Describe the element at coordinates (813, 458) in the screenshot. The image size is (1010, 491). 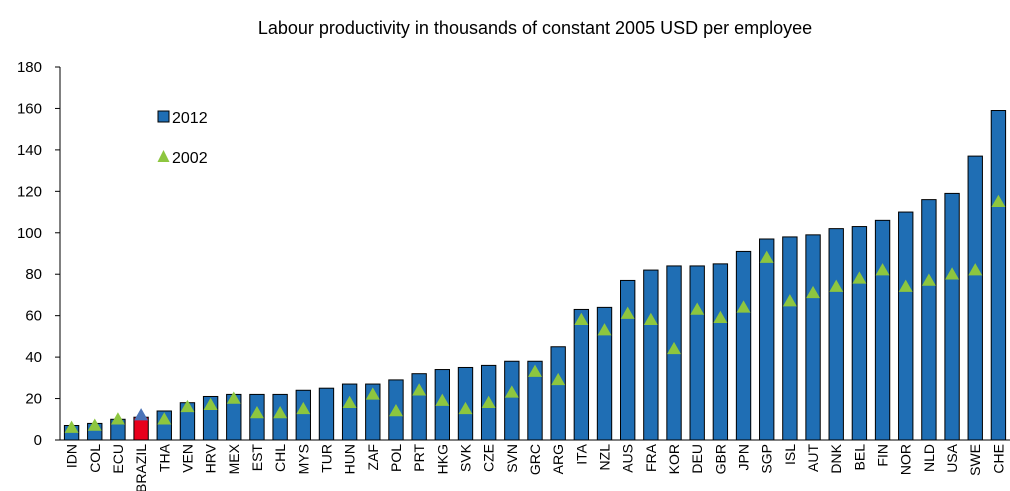
I see `x-tick-label-aut: AUT` at that location.